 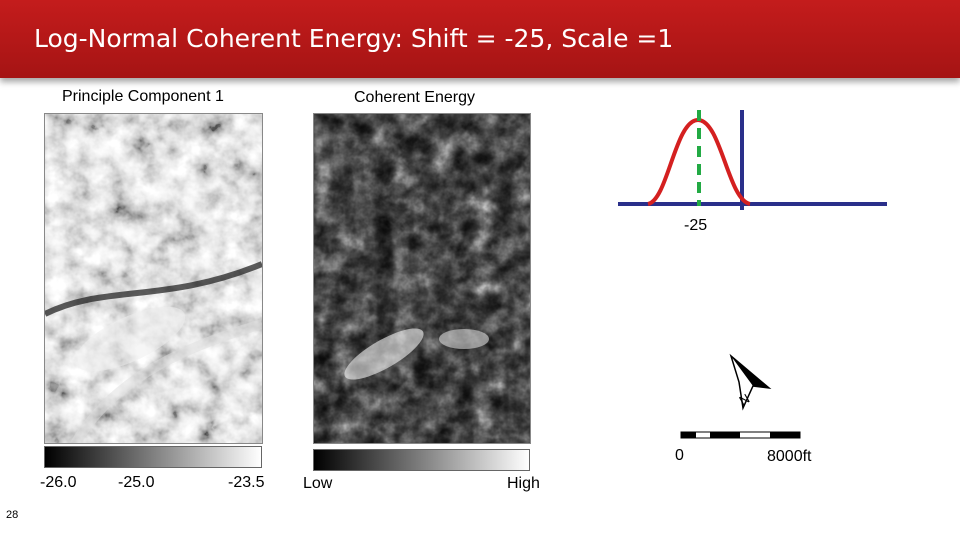 I want to click on colorbar-low-label: Low, so click(x=318, y=483).